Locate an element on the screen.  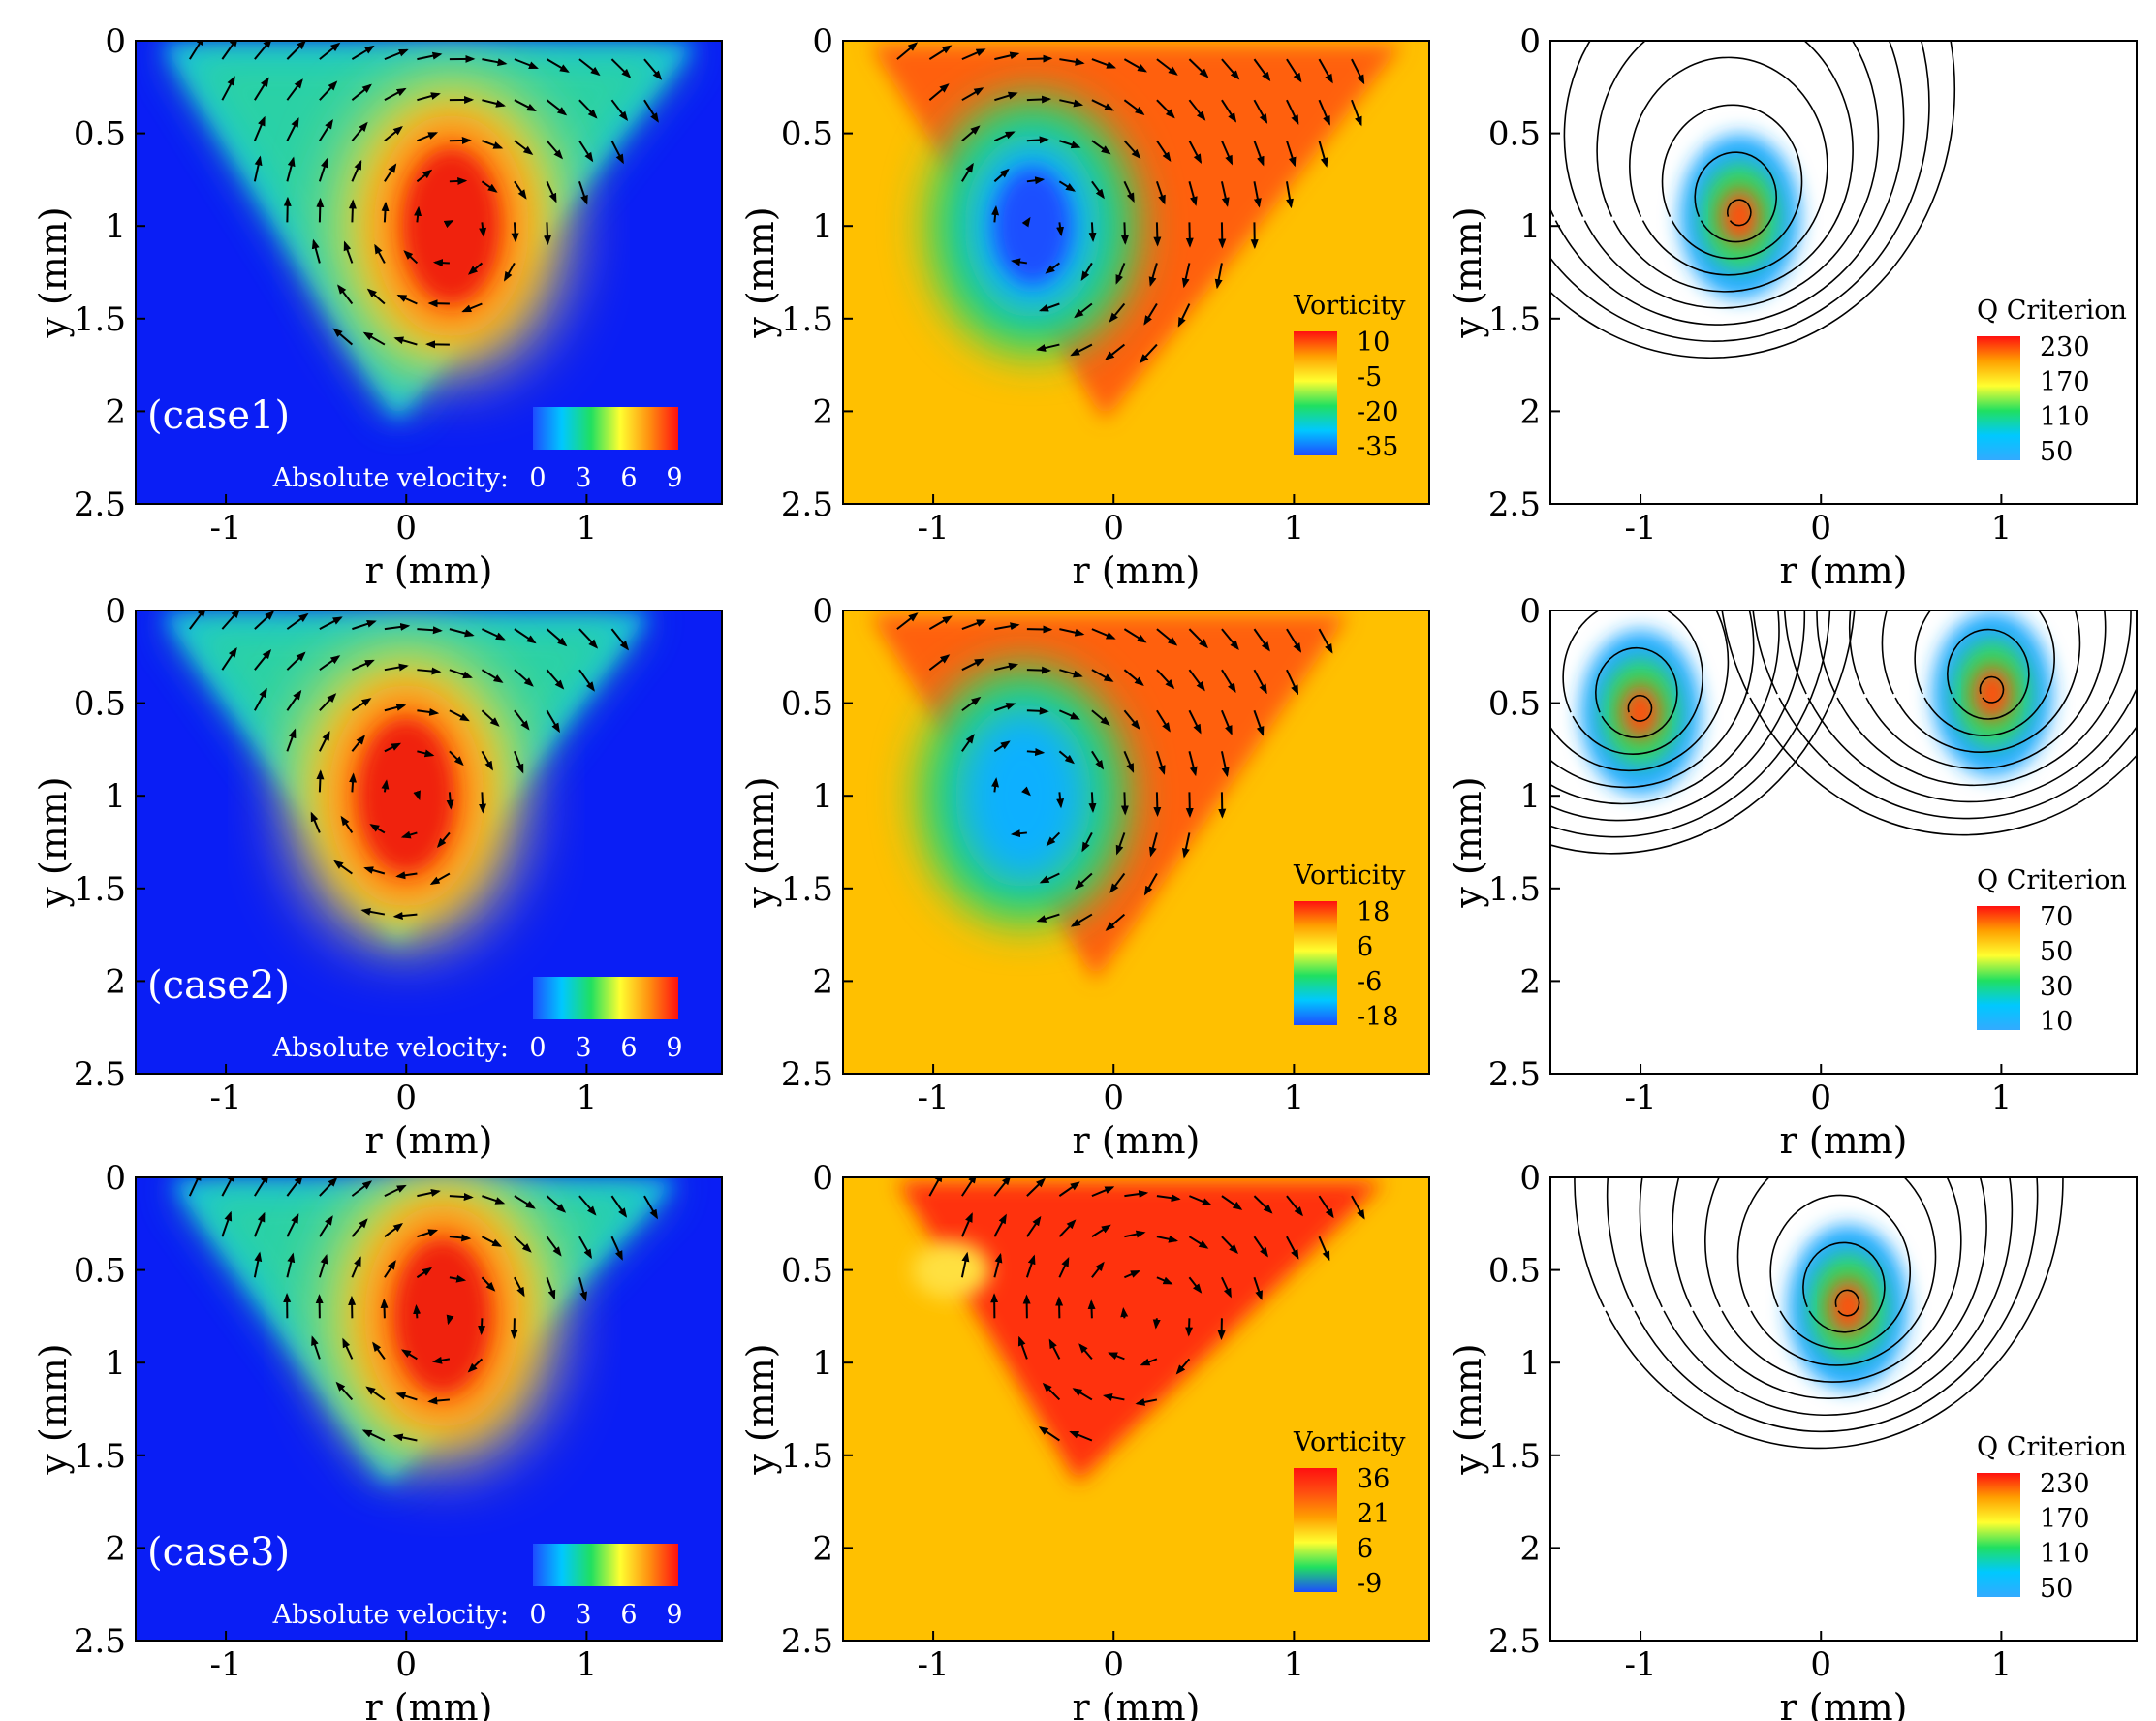
legend-title: Absolute velocity: is located at coordinates (391, 1615).